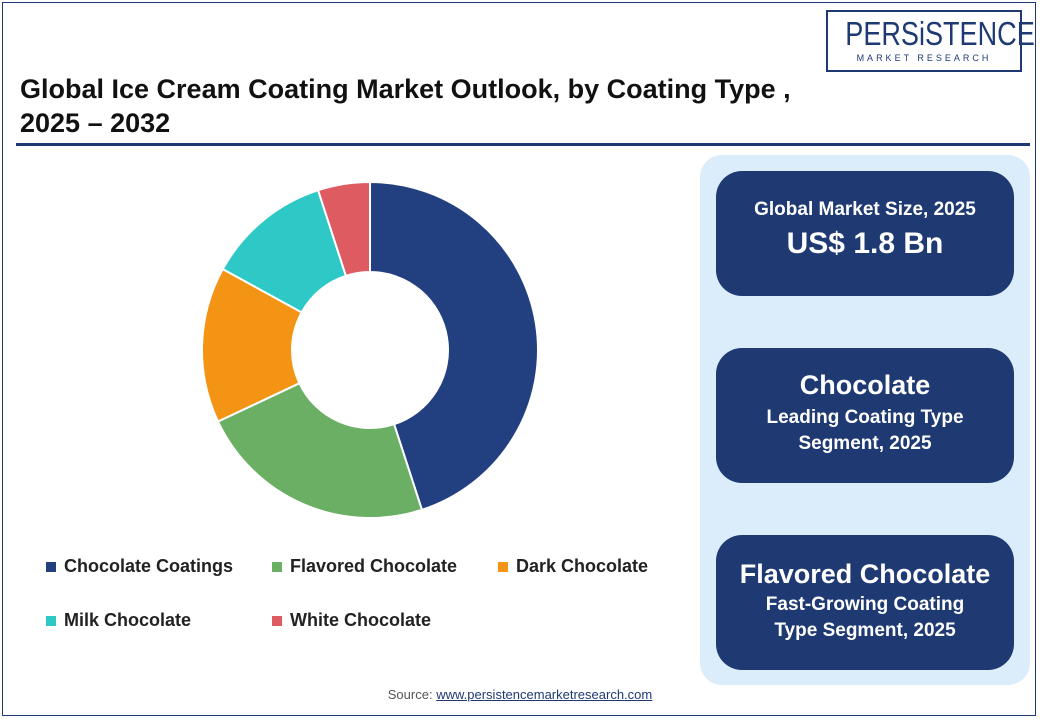  I want to click on fast-growing-label-2: Type Segment, 2025, so click(865, 630).